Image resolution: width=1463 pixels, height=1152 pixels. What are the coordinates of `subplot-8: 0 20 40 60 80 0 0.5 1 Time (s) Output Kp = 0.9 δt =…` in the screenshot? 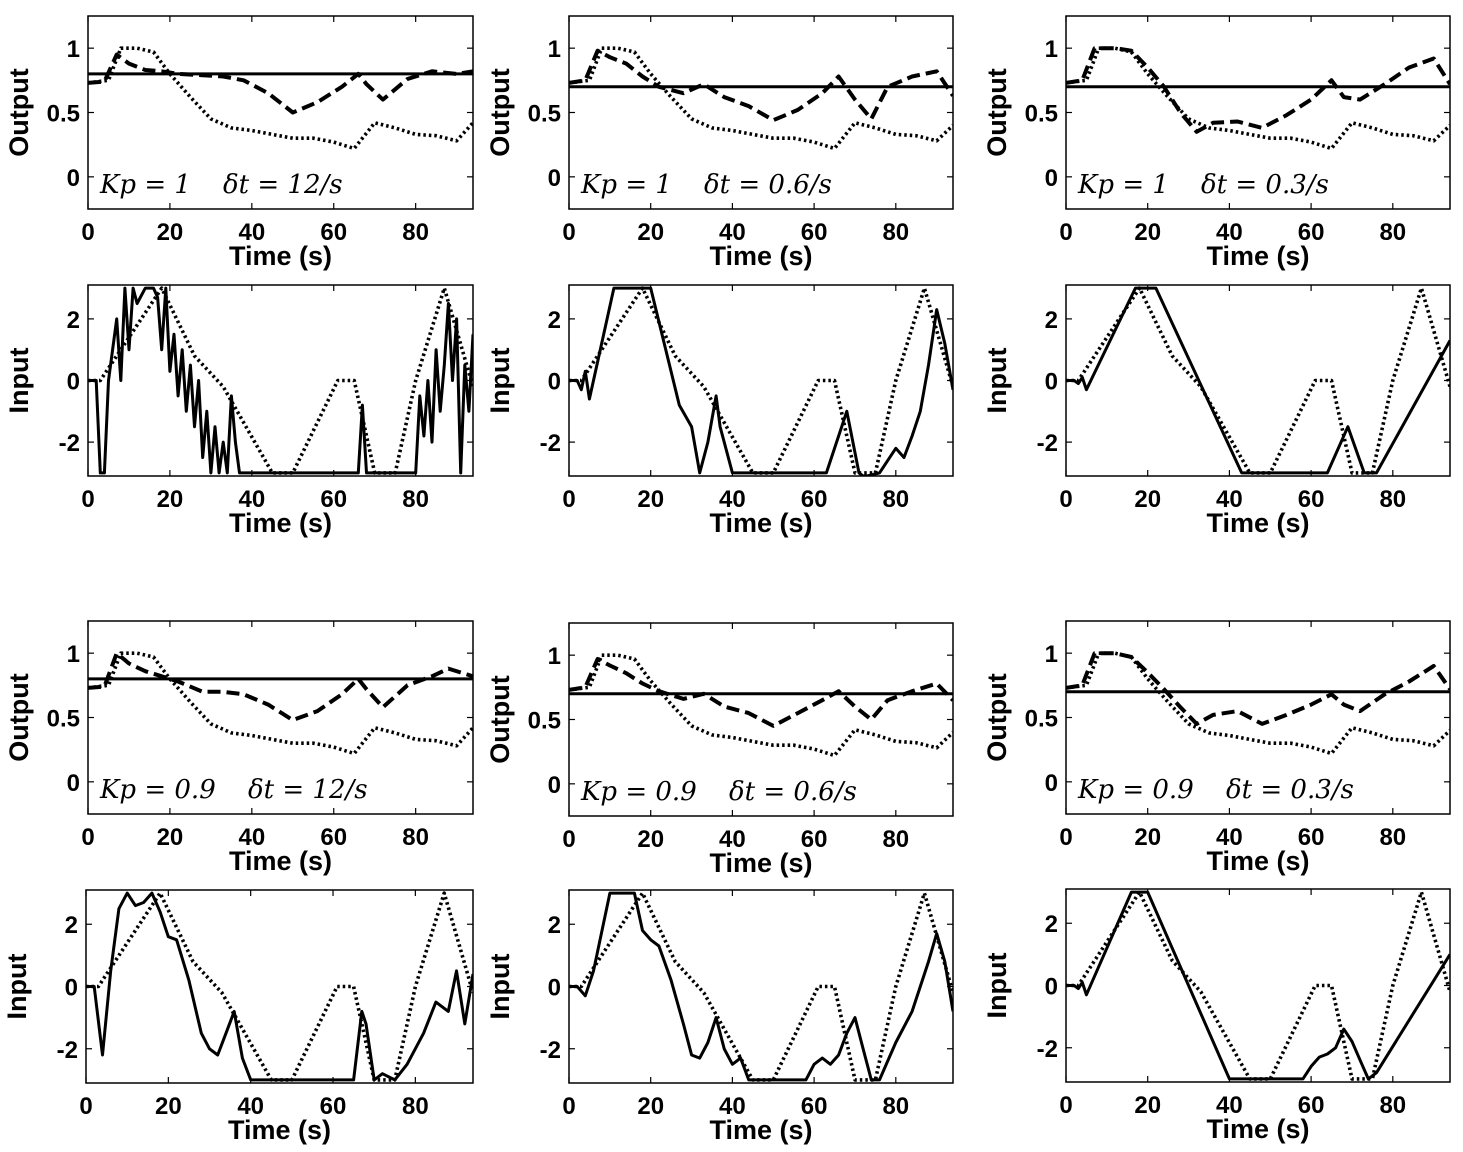 It's located at (719, 750).